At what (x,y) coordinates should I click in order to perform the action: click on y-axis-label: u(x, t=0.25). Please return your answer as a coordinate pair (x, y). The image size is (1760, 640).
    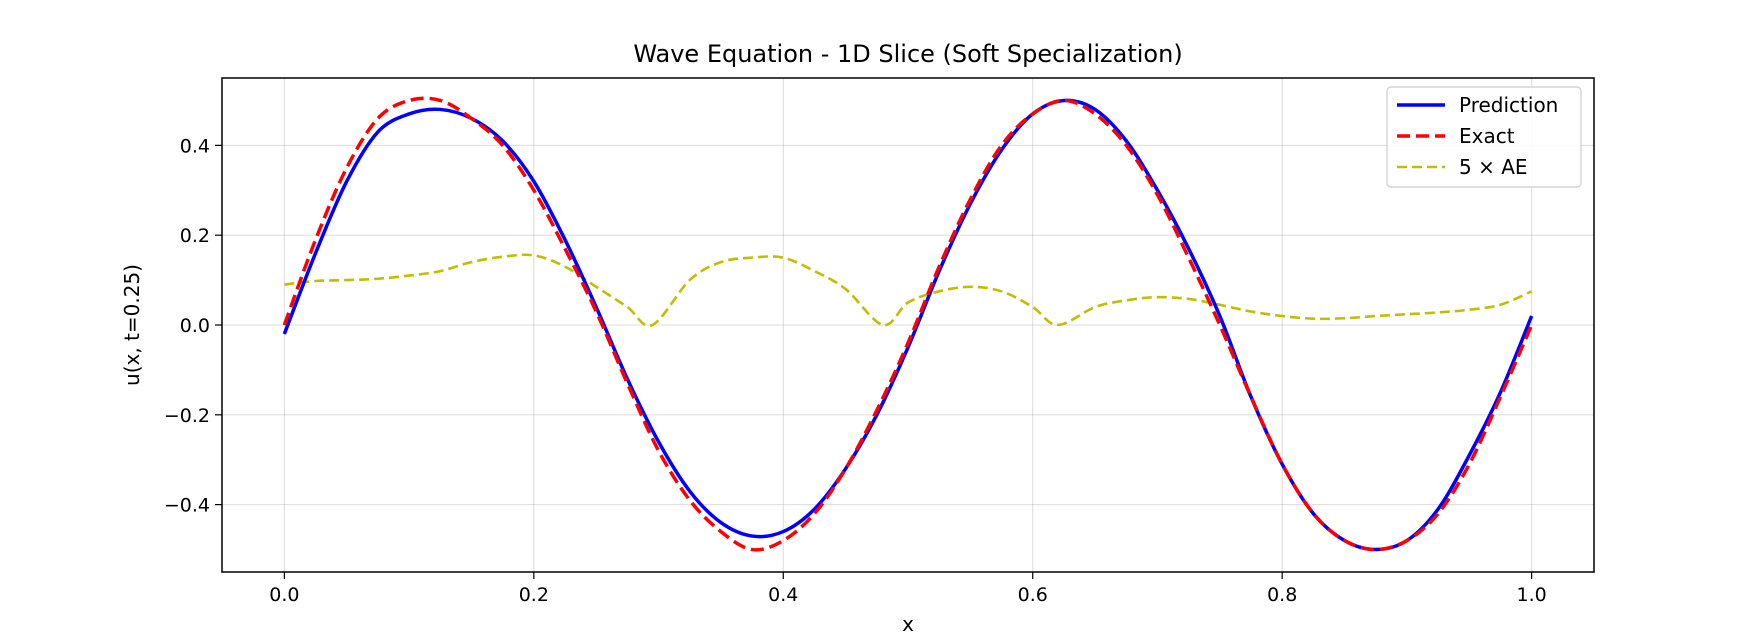
    Looking at the image, I should click on (132, 325).